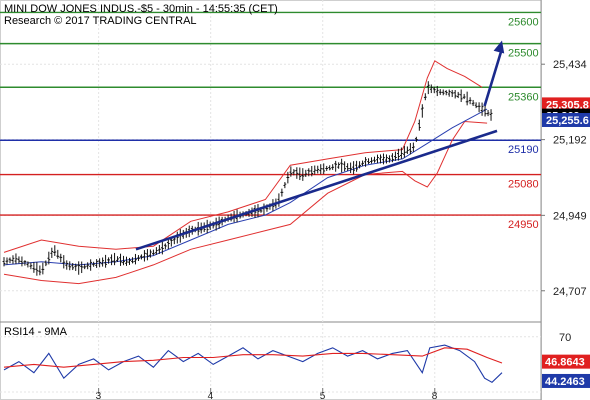 This screenshot has height=400, width=590. What do you see at coordinates (570, 216) in the screenshot?
I see `y-tick-label: 24,949` at bounding box center [570, 216].